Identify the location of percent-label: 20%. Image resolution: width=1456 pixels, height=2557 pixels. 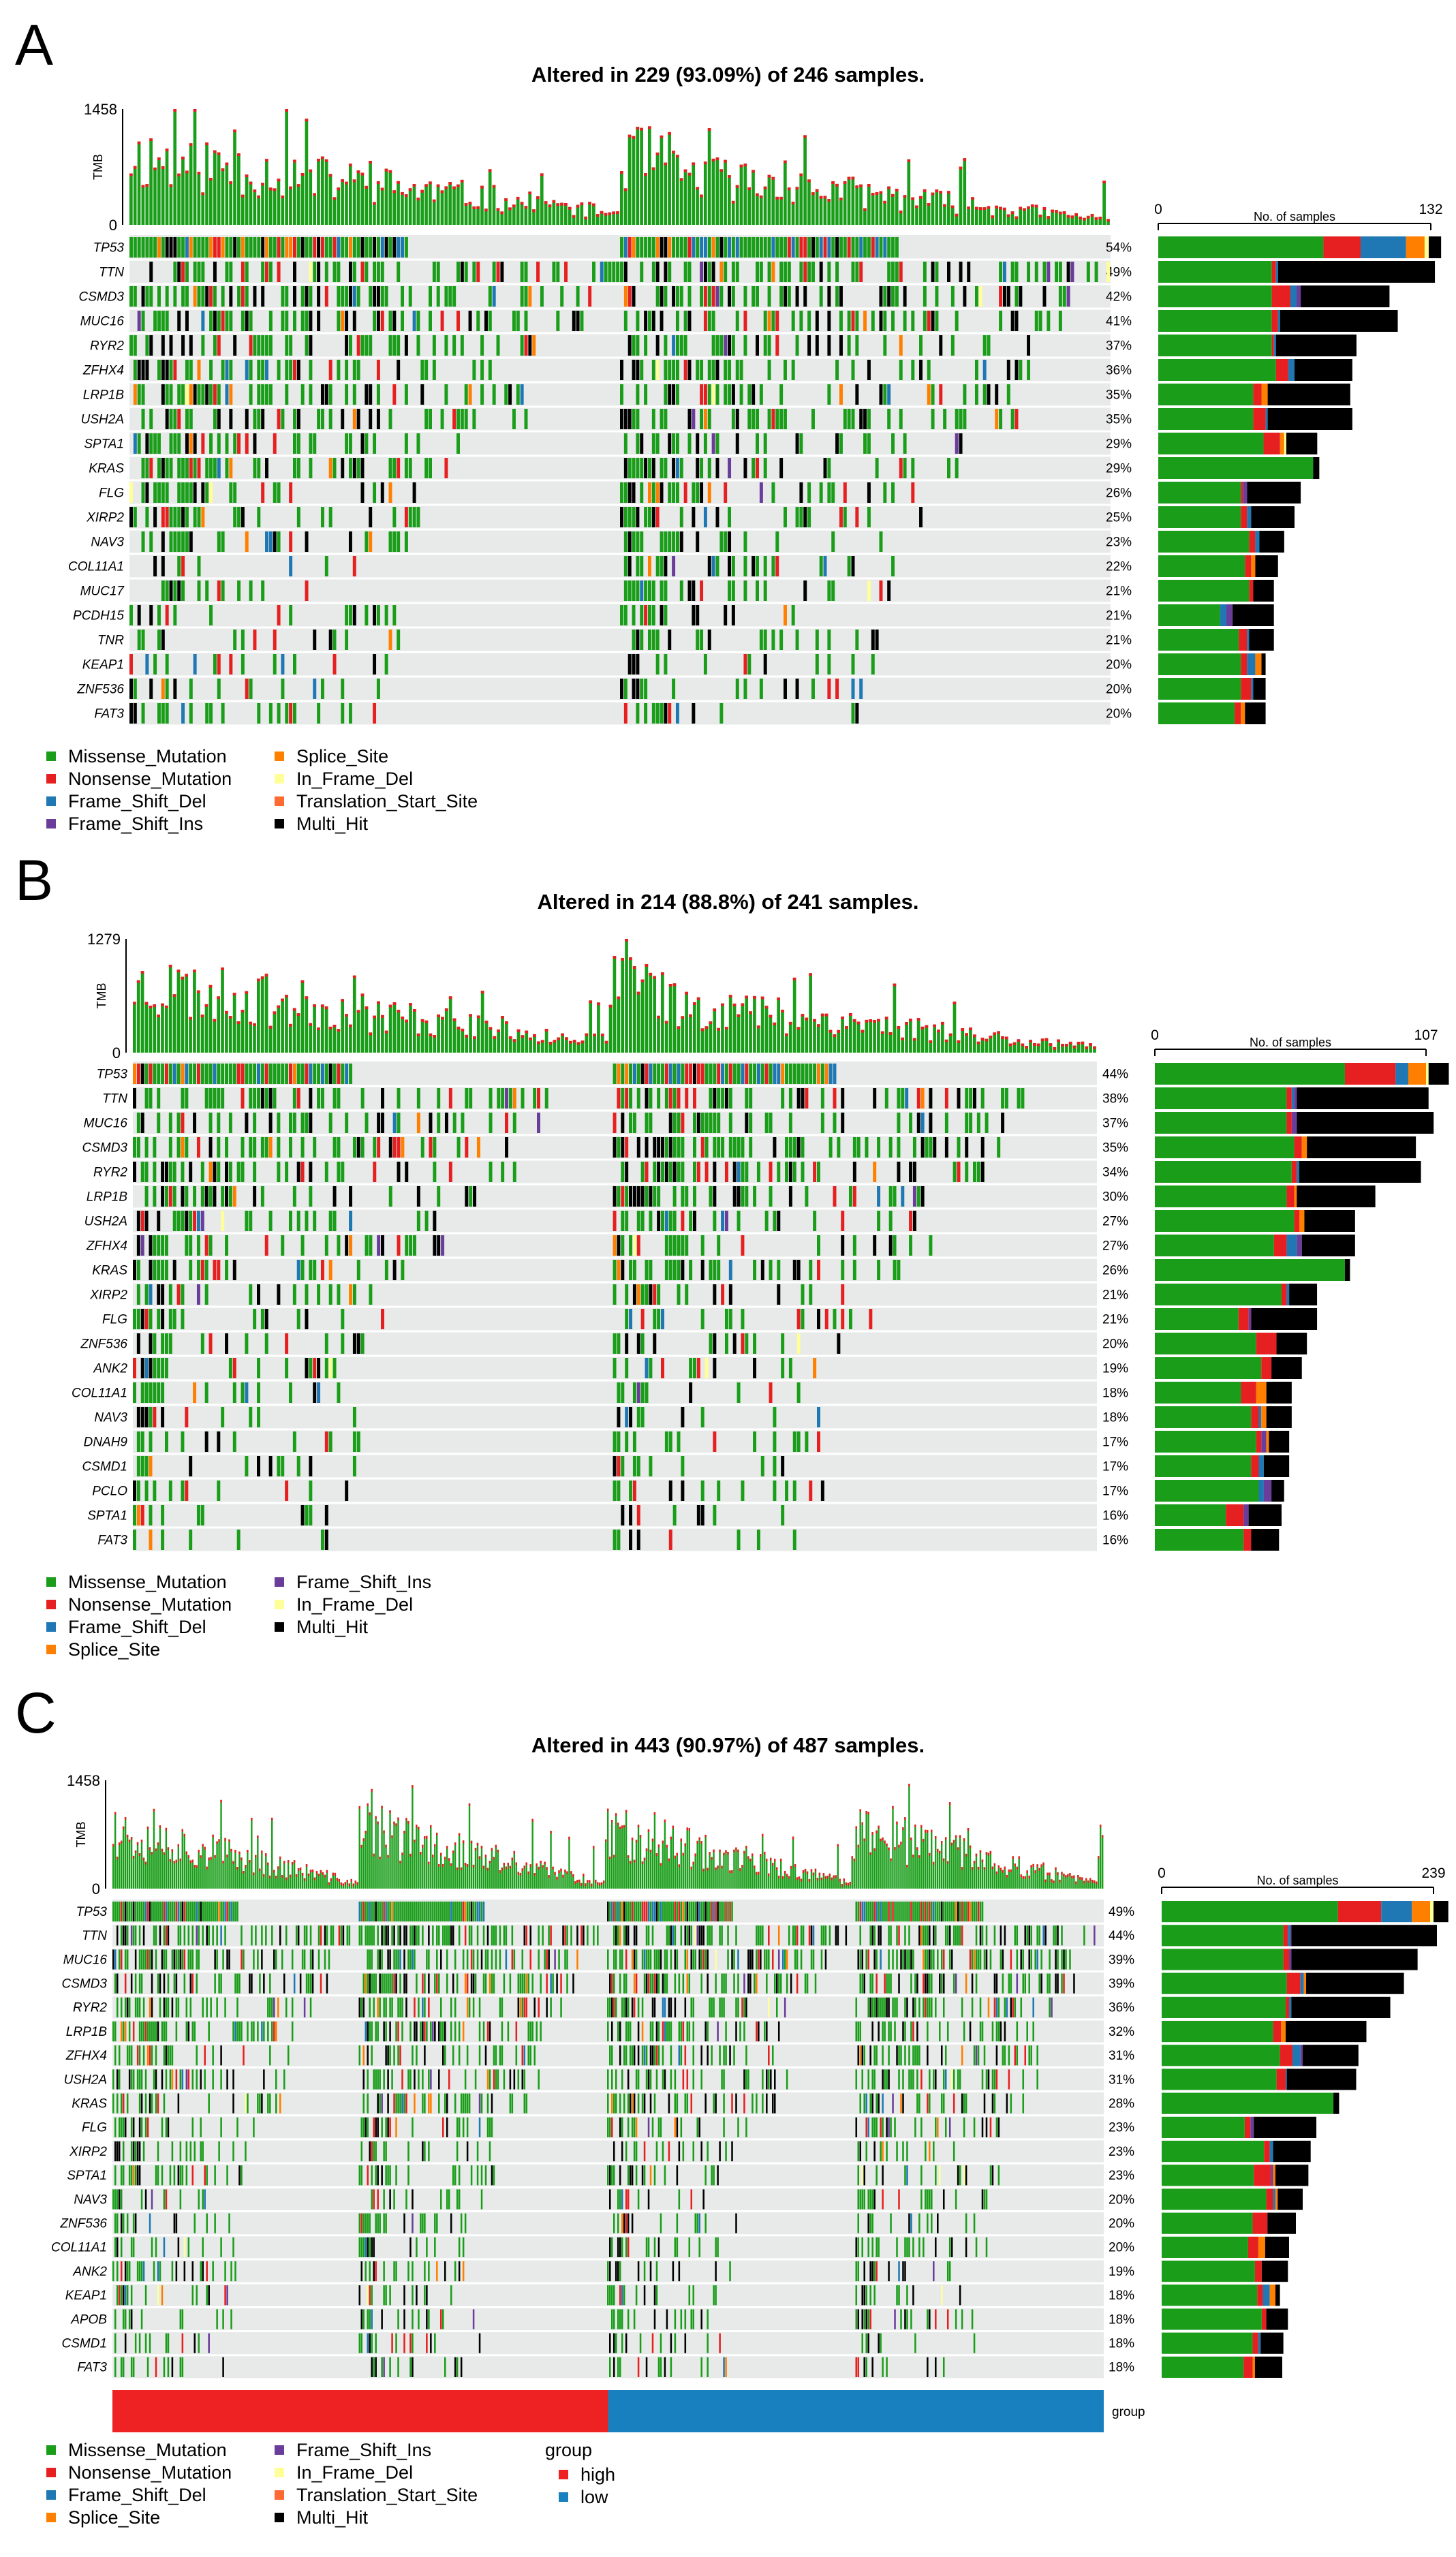
(1119, 714).